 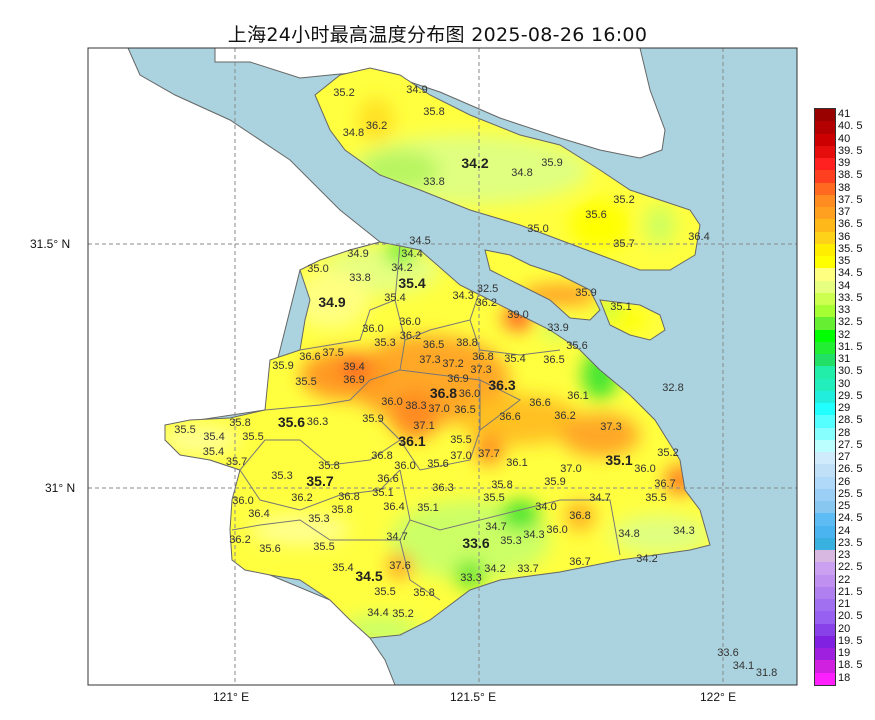 What do you see at coordinates (844, 236) in the screenshot?
I see `colorbar-label: 36` at bounding box center [844, 236].